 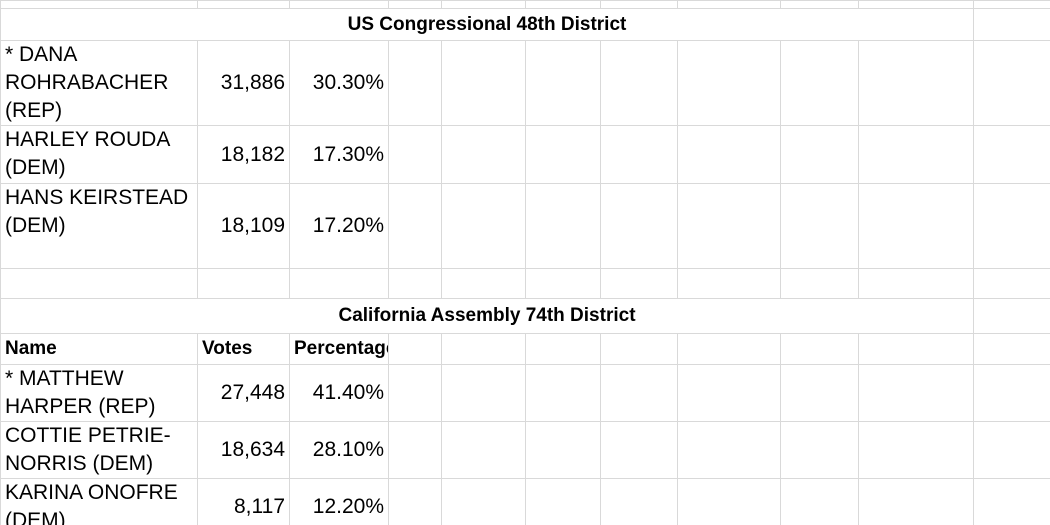 What do you see at coordinates (99, 349) in the screenshot?
I see `cell-head: Name` at bounding box center [99, 349].